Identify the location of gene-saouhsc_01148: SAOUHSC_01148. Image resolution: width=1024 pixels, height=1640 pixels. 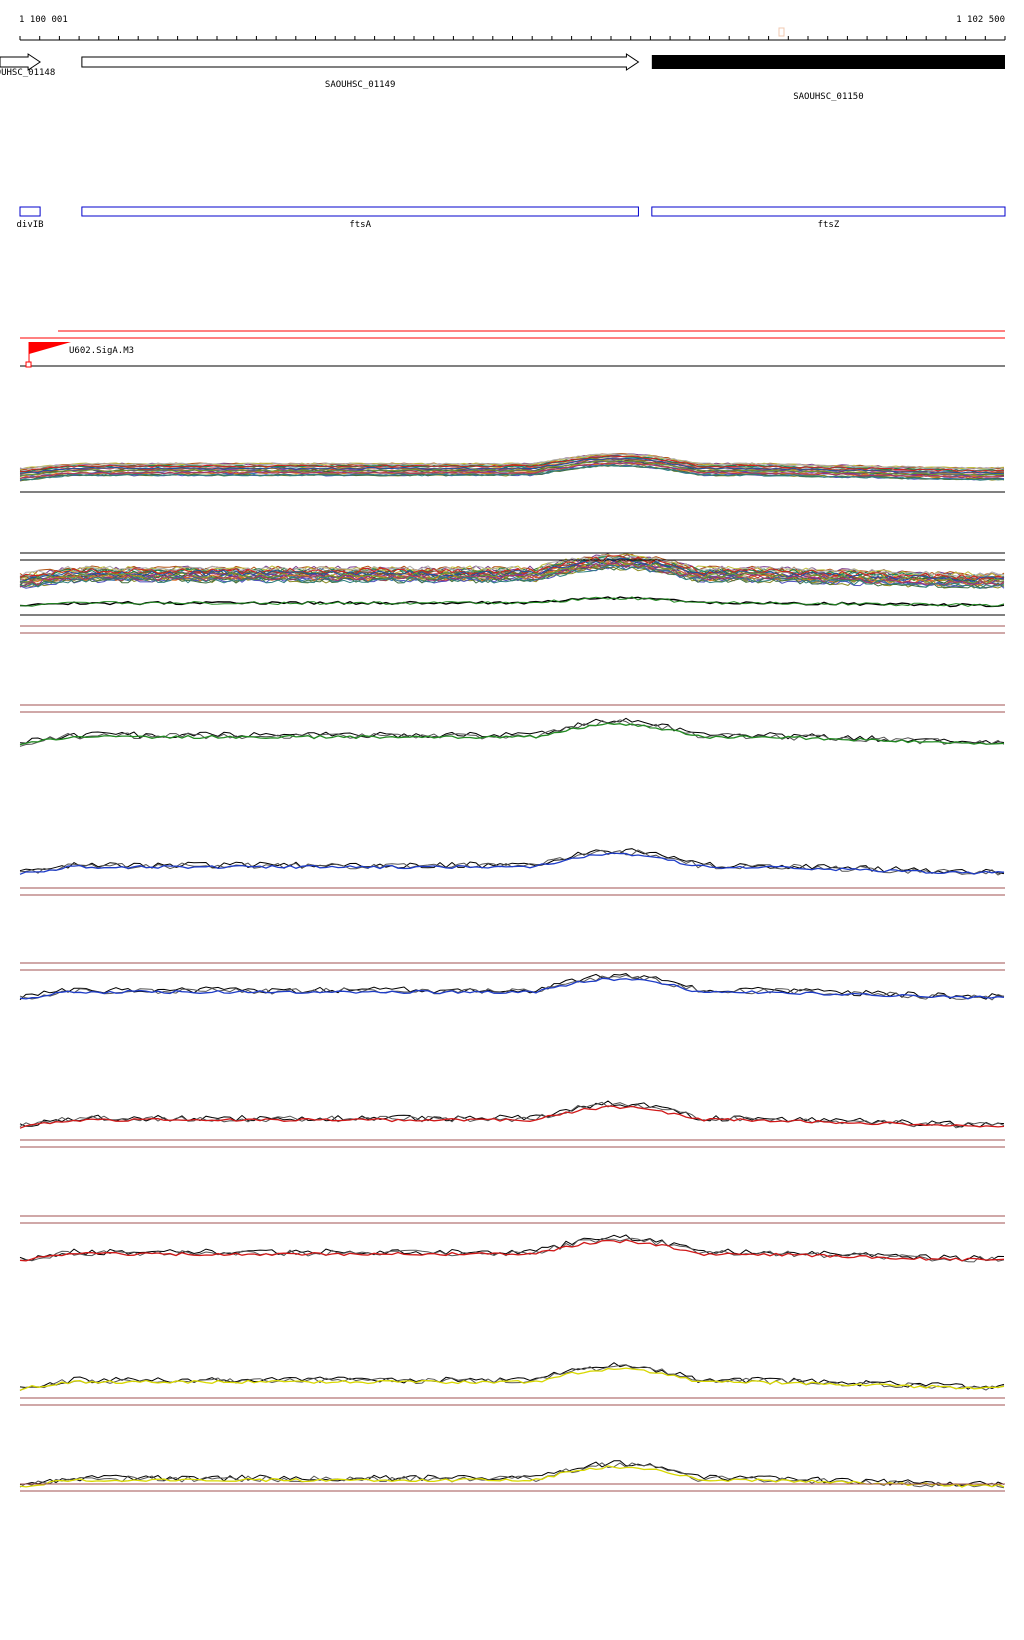
(27, 65).